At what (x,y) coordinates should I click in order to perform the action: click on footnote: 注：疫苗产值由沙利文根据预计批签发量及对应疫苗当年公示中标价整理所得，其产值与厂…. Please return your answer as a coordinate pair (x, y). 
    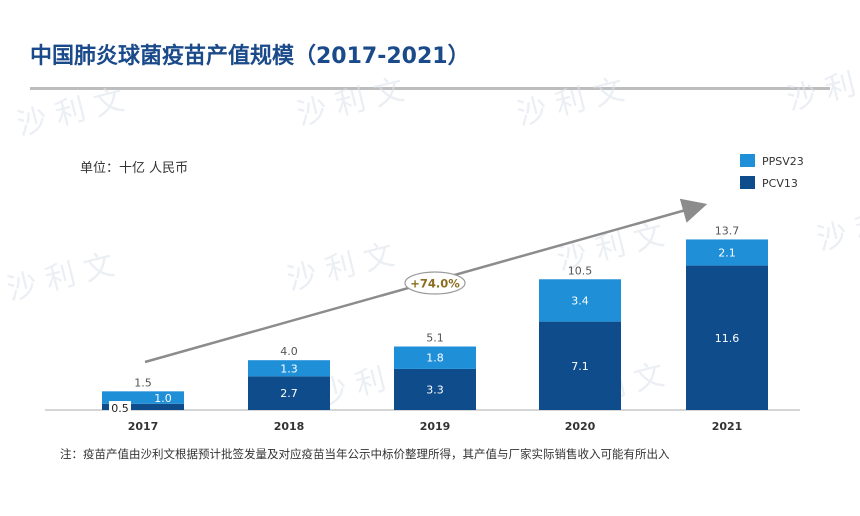
    Looking at the image, I should click on (365, 454).